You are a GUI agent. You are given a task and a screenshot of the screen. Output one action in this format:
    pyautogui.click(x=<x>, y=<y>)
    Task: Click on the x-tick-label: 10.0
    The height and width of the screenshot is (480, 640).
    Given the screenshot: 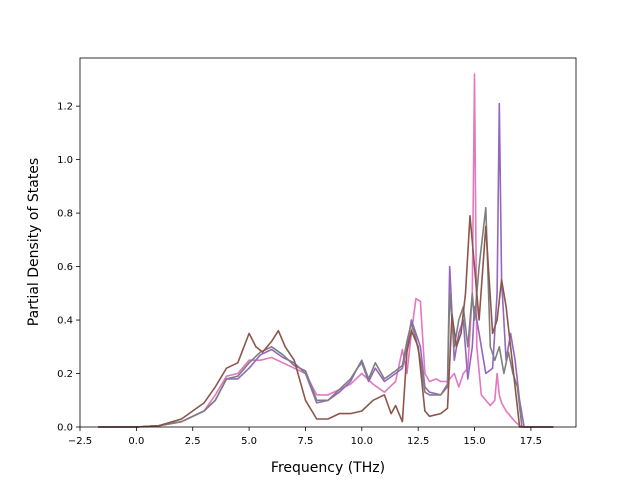 What is the action you would take?
    pyautogui.click(x=362, y=441)
    